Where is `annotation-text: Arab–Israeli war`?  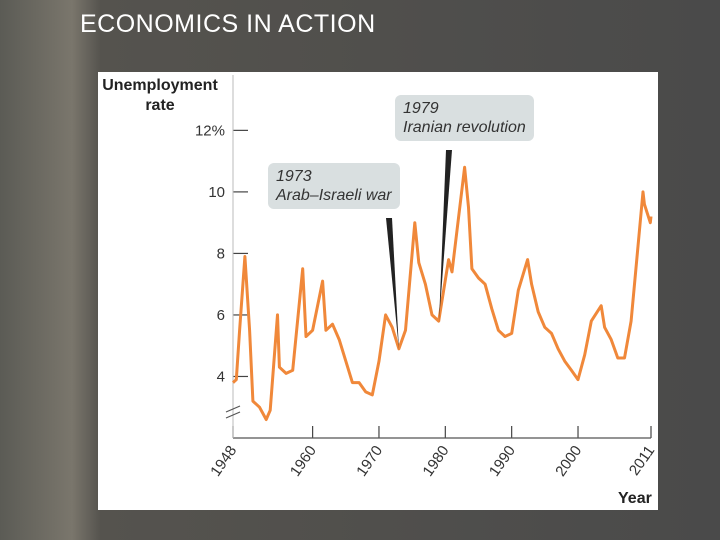
annotation-text: Arab–Israeli war is located at coordinates (334, 195).